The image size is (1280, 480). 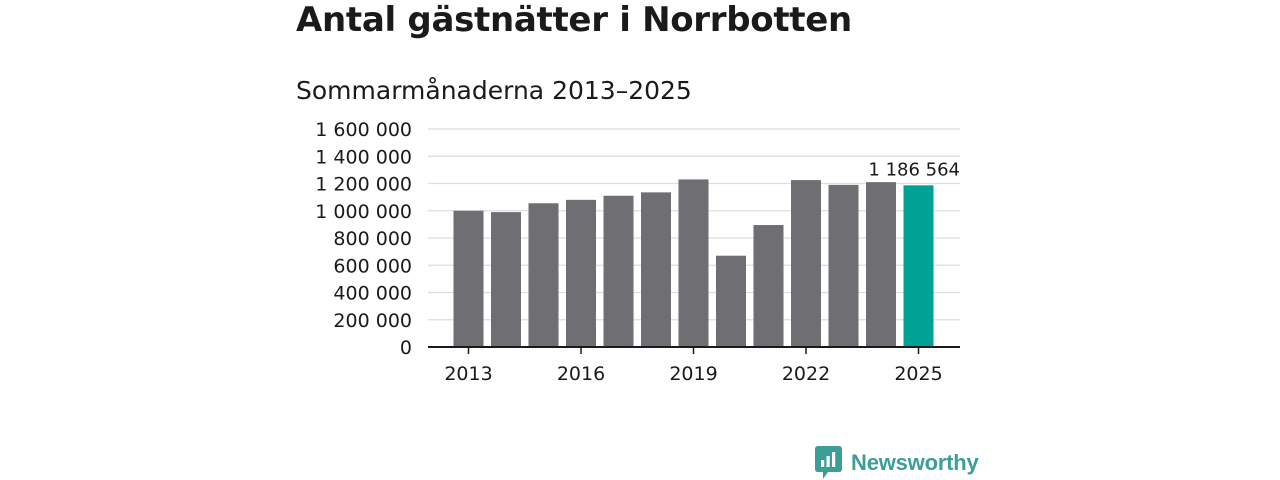 I want to click on y-tick-label: 600 000, so click(x=372, y=266).